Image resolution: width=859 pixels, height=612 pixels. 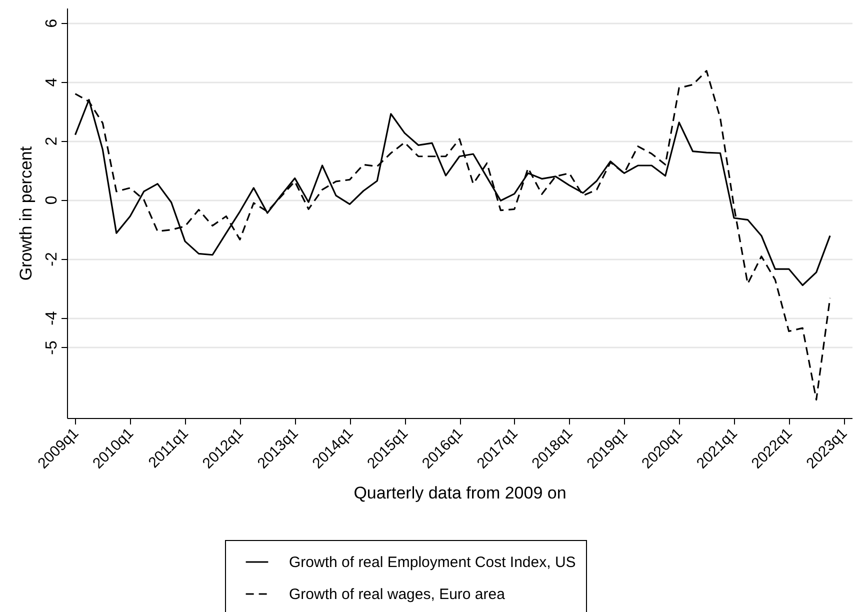 I want to click on y-tick-label: 2, so click(x=52, y=141).